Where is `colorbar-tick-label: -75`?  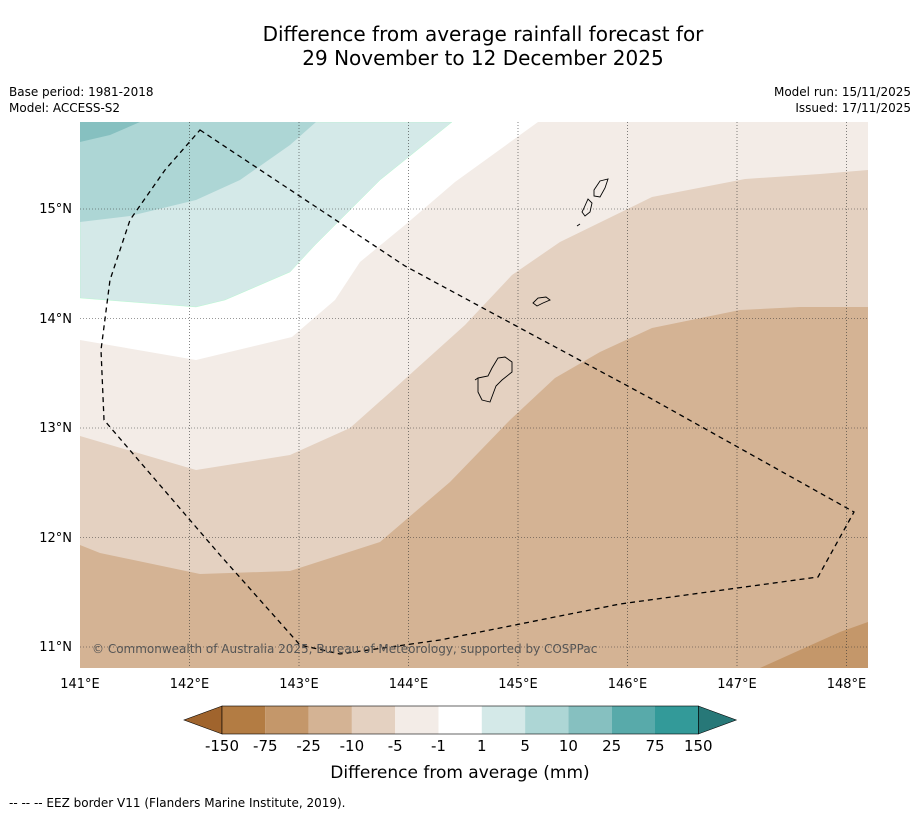
colorbar-tick-label: -75 is located at coordinates (265, 746).